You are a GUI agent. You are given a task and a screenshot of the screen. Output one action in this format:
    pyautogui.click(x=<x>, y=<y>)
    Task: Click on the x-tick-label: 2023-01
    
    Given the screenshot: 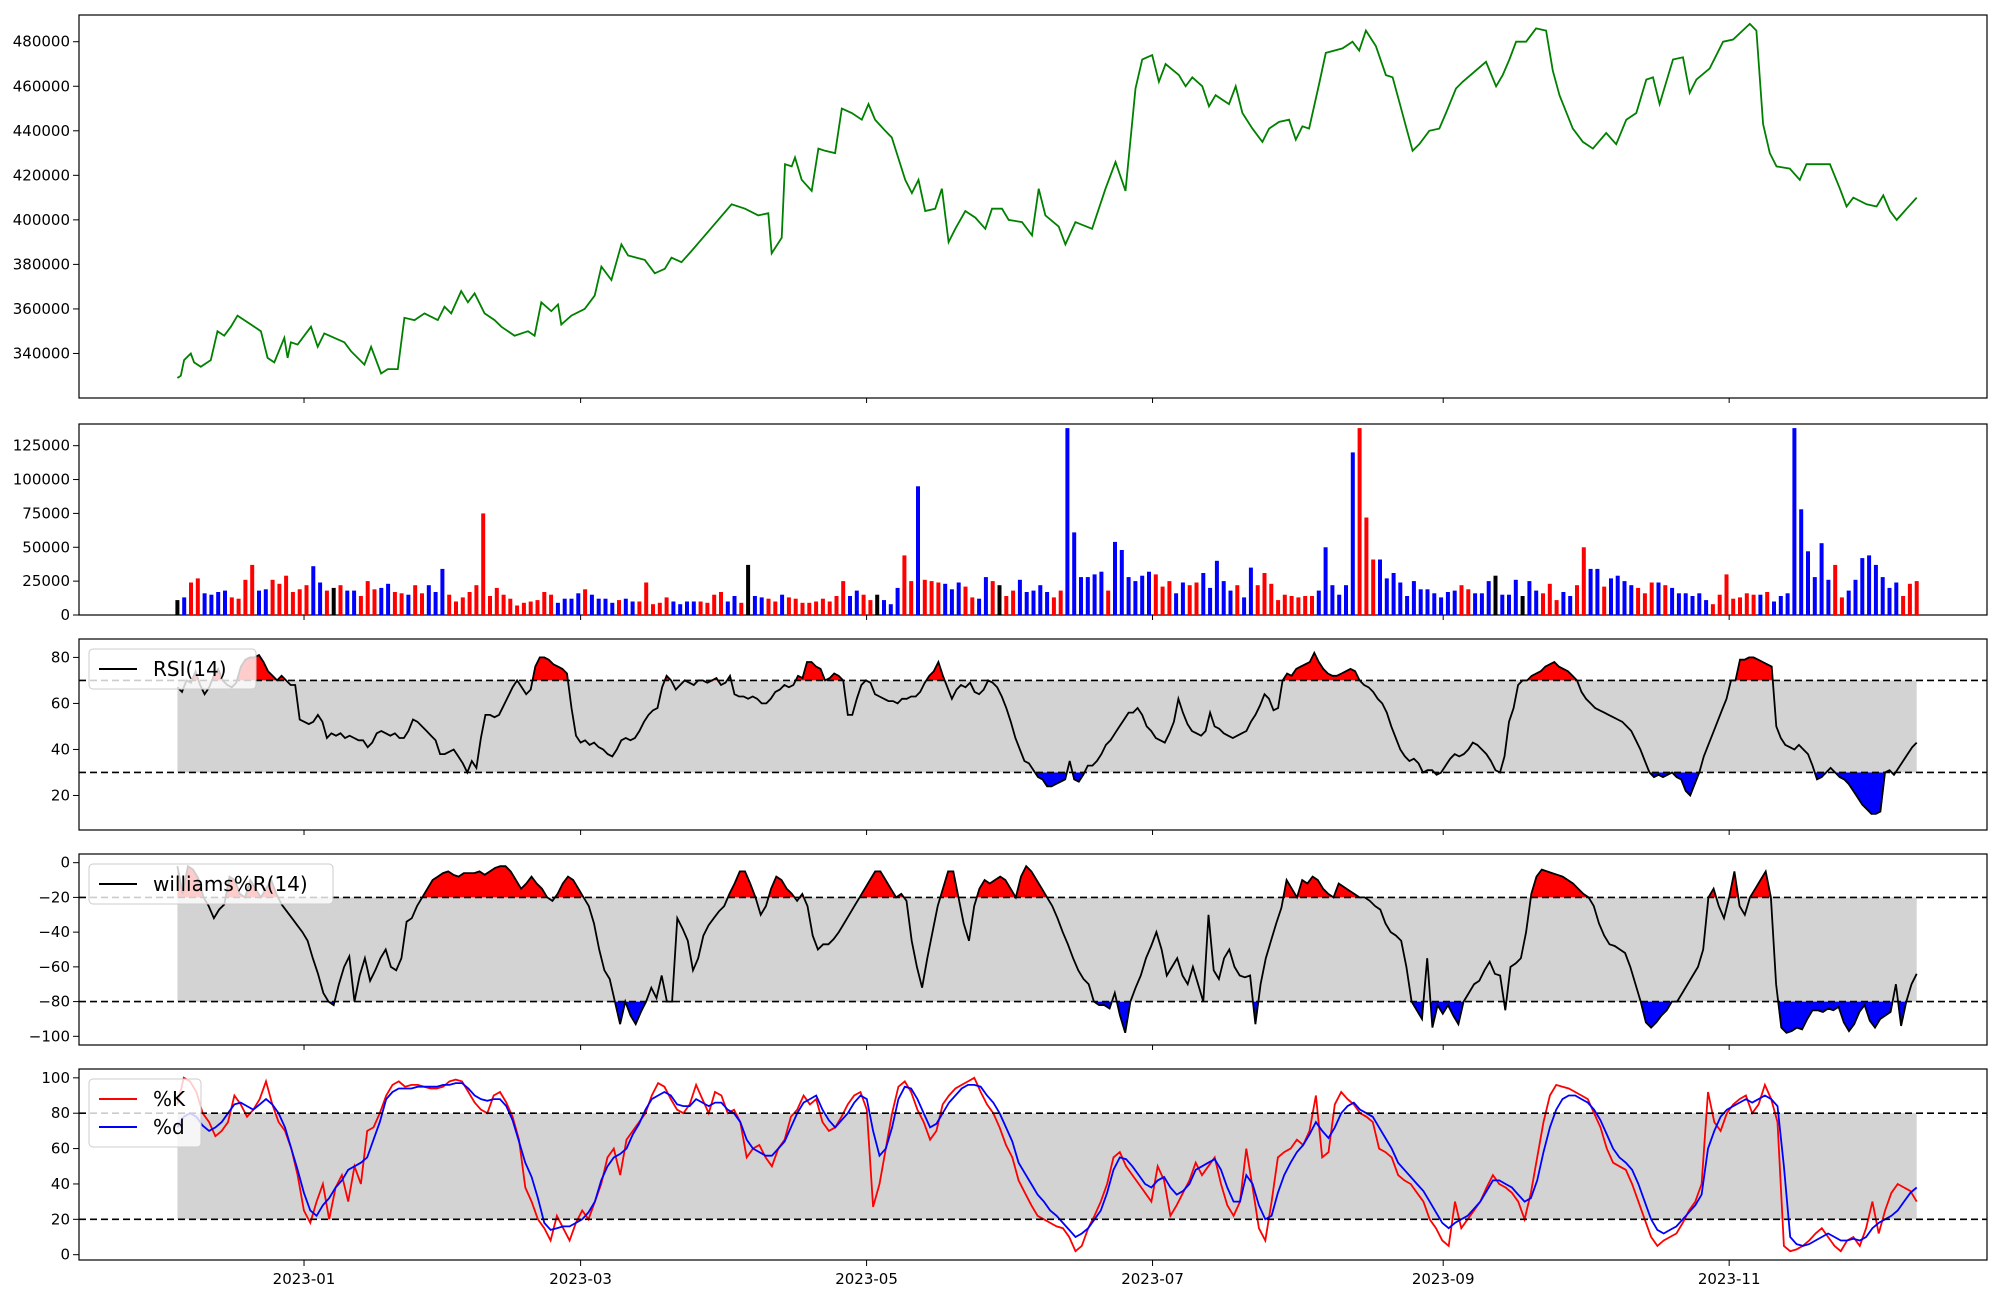 What is the action you would take?
    pyautogui.click(x=304, y=1279)
    